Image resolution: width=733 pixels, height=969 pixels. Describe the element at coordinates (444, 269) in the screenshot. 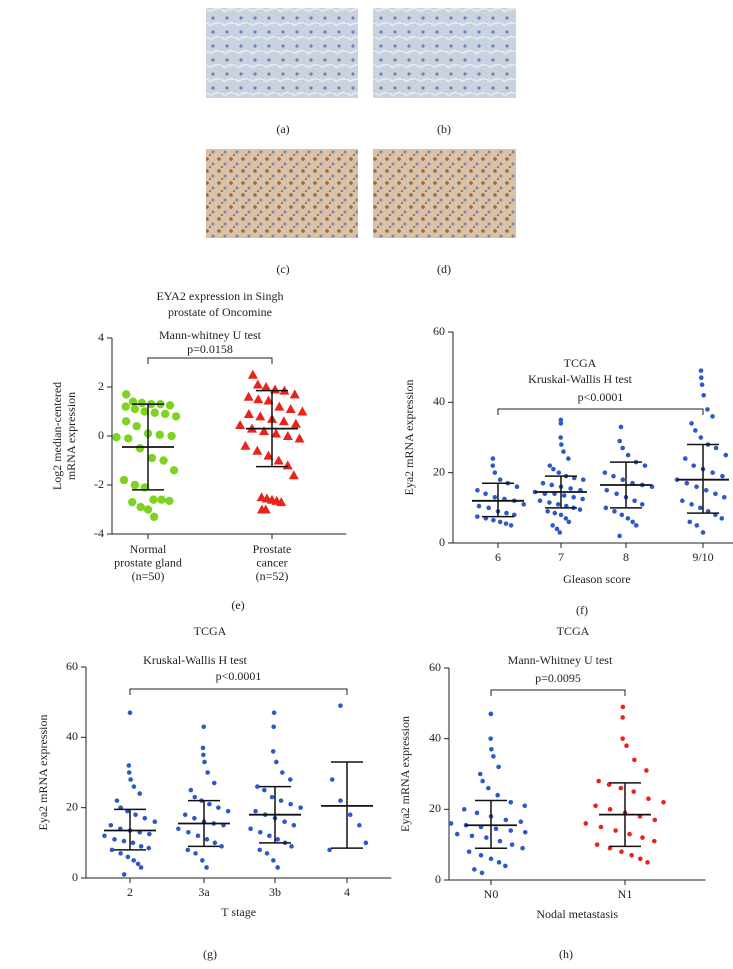

I see `panel-label: (d)` at that location.